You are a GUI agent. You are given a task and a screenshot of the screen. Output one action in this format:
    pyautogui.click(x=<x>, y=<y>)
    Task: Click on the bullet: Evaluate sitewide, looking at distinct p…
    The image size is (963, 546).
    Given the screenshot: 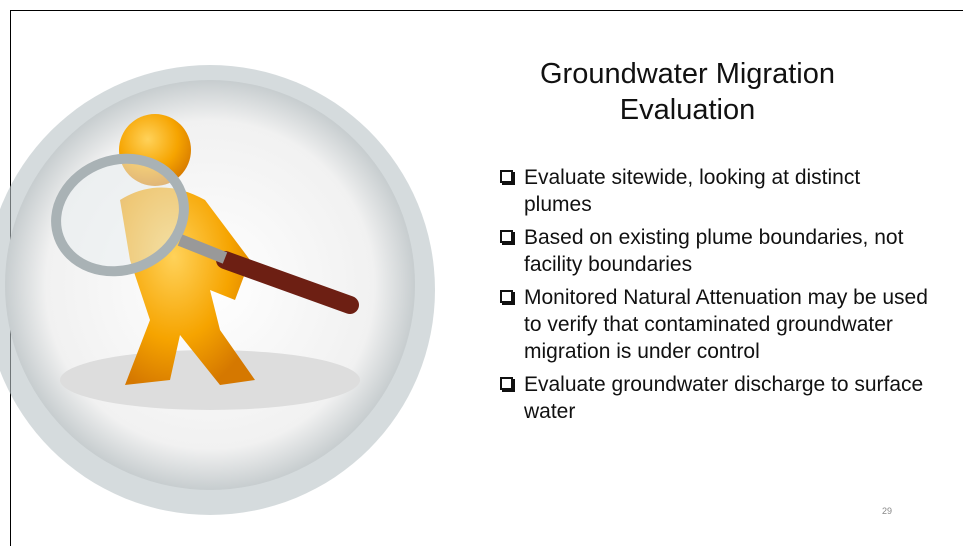 What is the action you would take?
    pyautogui.click(x=713, y=191)
    